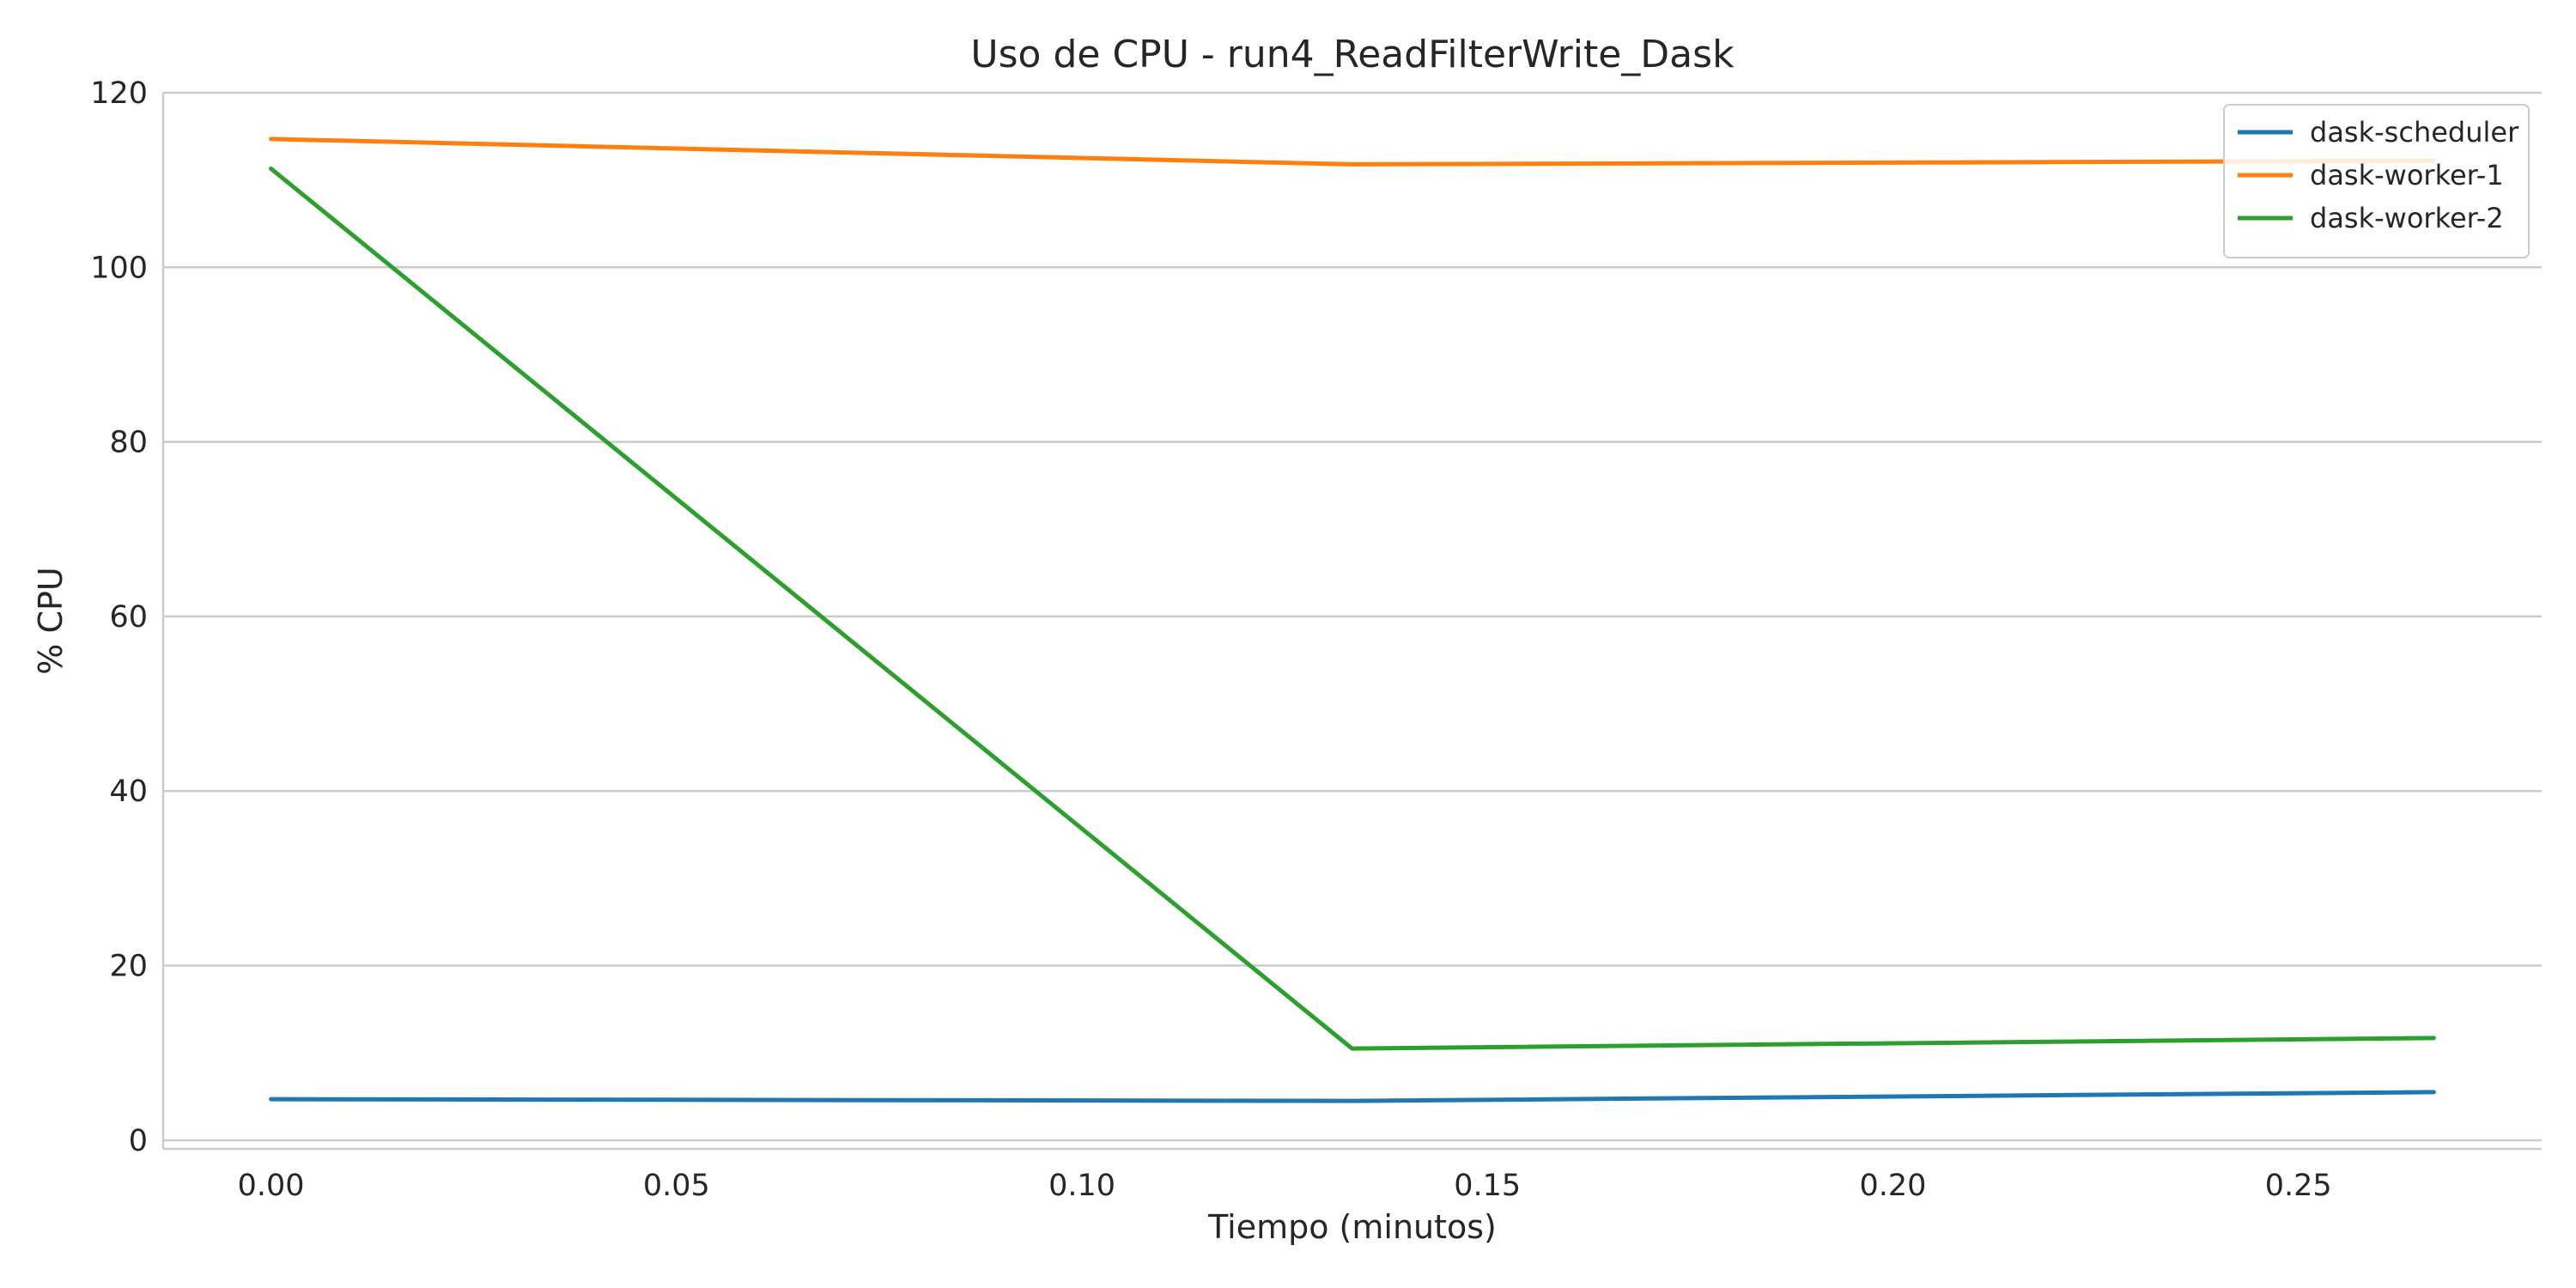 This screenshot has height=1288, width=2576. I want to click on y-tick-label: 120, so click(119, 93).